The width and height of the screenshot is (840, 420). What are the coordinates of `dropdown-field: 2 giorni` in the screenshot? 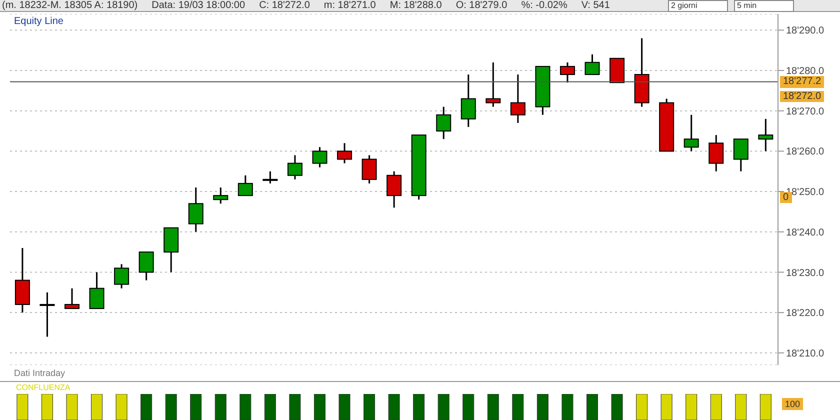 It's located at (698, 6).